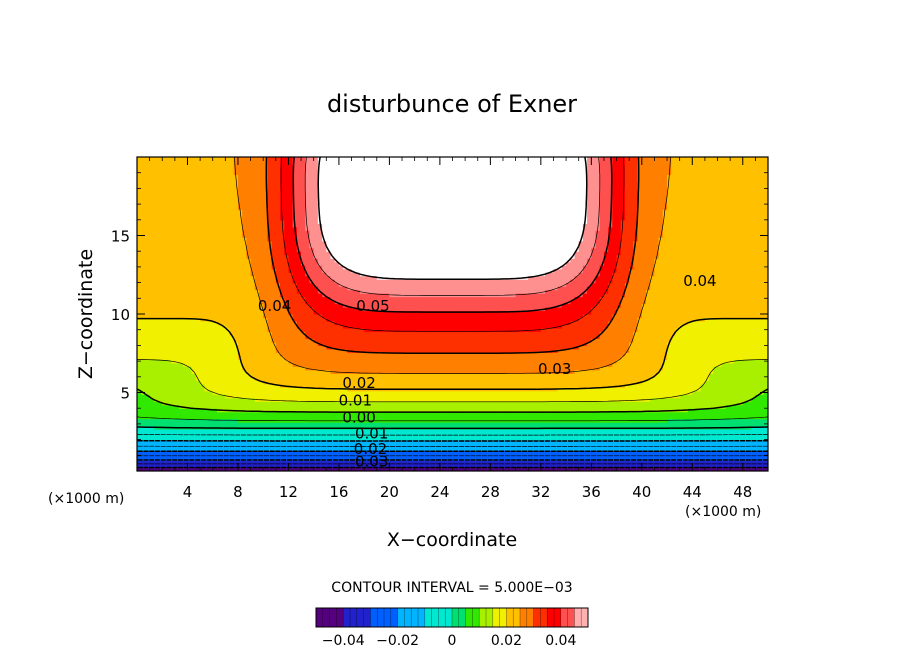 Image resolution: width=904 pixels, height=654 pixels. Describe the element at coordinates (228, 399) in the screenshot. I see `field-cell-1910` at that location.